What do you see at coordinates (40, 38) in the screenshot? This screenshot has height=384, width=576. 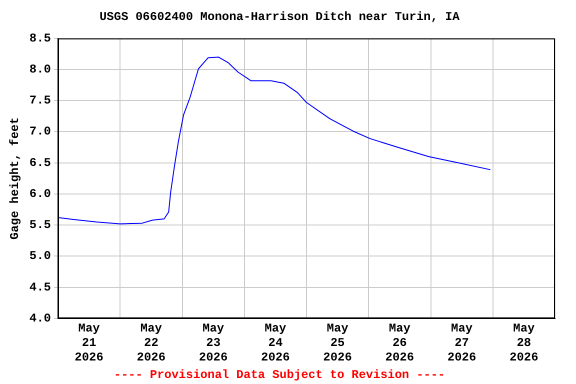 I see `y-tick-label: 8.5` at bounding box center [40, 38].